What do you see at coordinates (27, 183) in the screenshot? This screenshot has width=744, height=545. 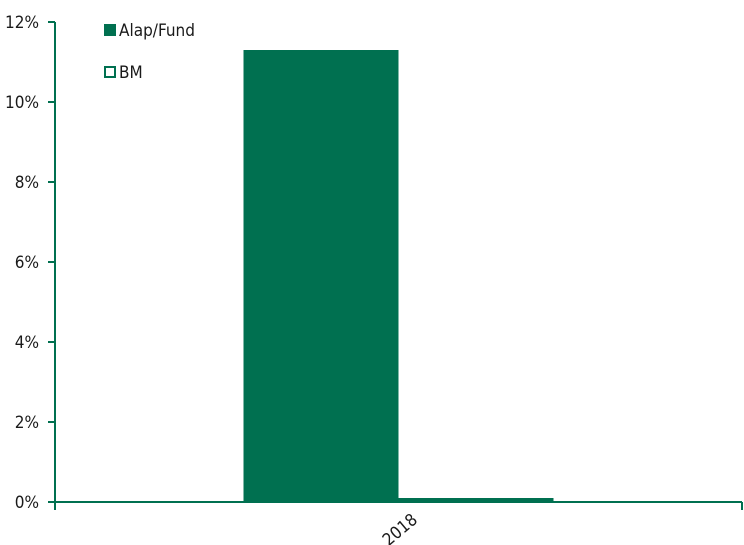 I see `y-tick-label: 8%` at bounding box center [27, 183].